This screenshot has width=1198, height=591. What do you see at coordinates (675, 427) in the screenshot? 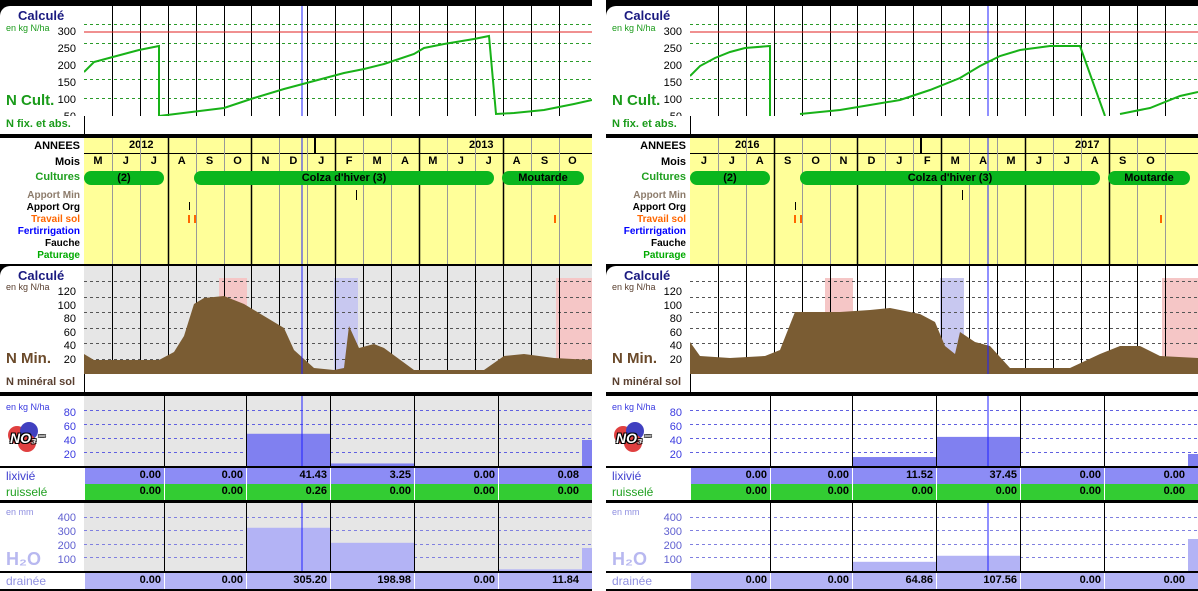
I see `no3-tick-label: 60` at bounding box center [675, 427].